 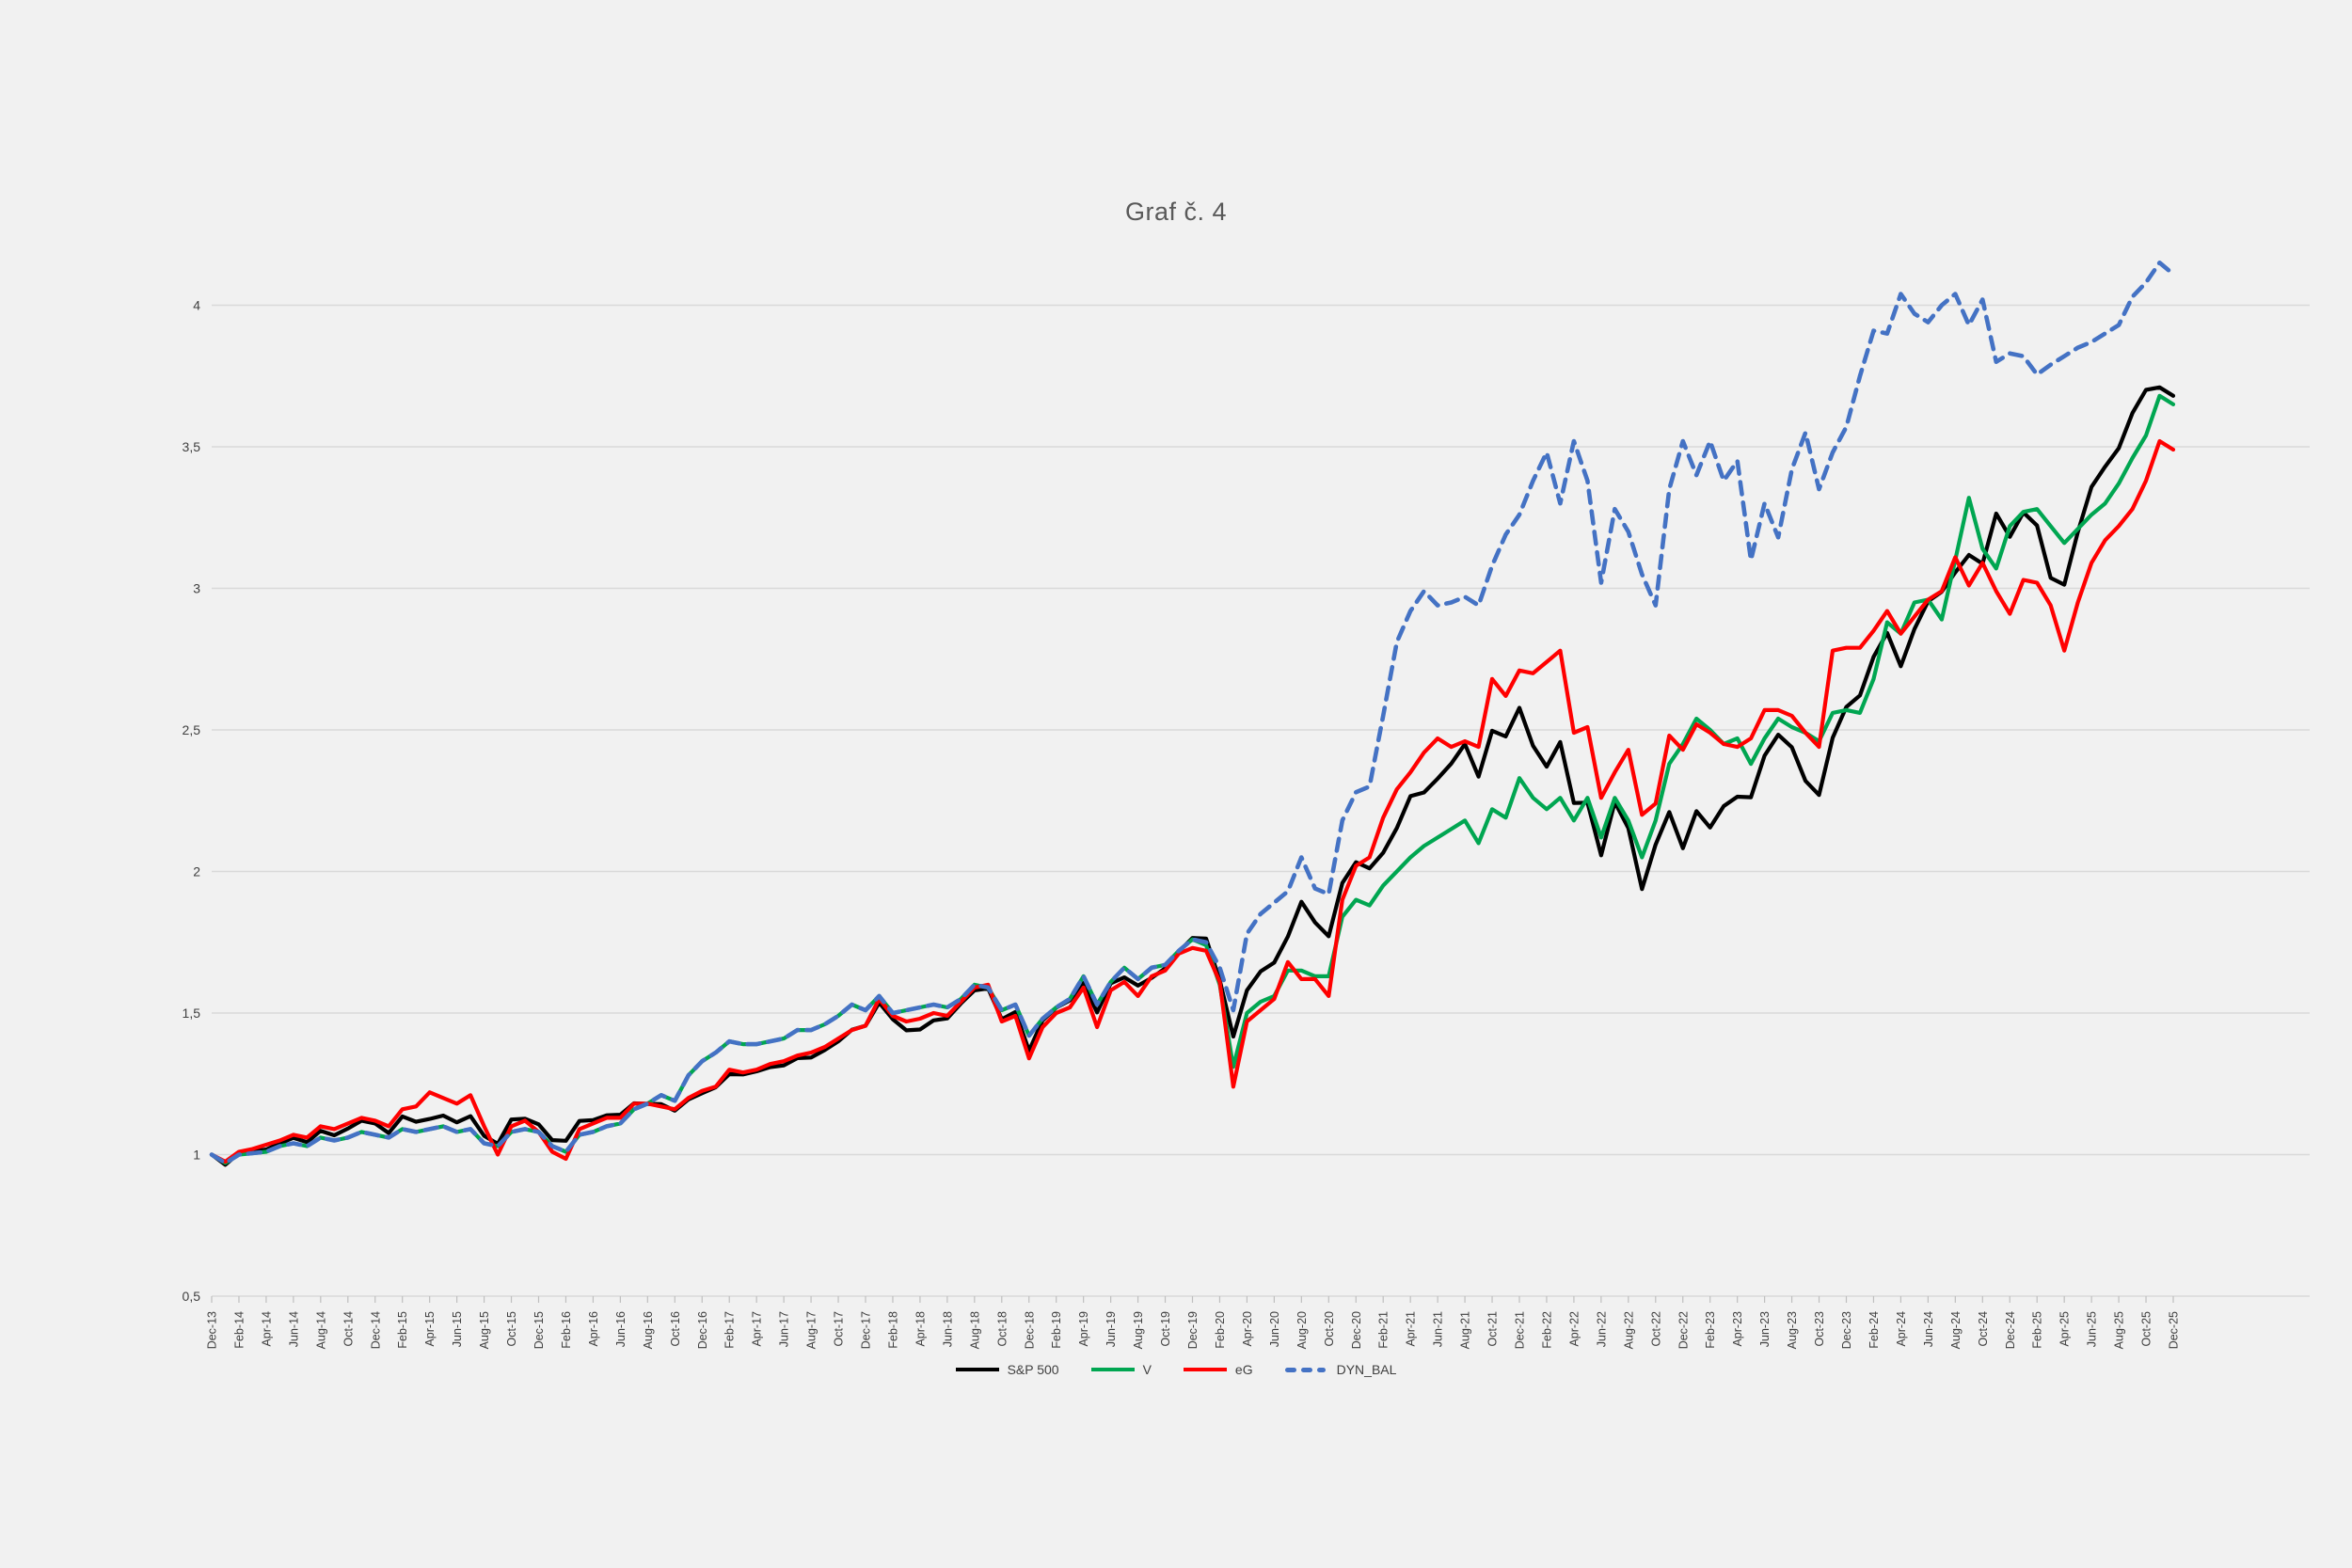 What do you see at coordinates (293, 1329) in the screenshot?
I see `x-axis-tick-label: Jun-14` at bounding box center [293, 1329].